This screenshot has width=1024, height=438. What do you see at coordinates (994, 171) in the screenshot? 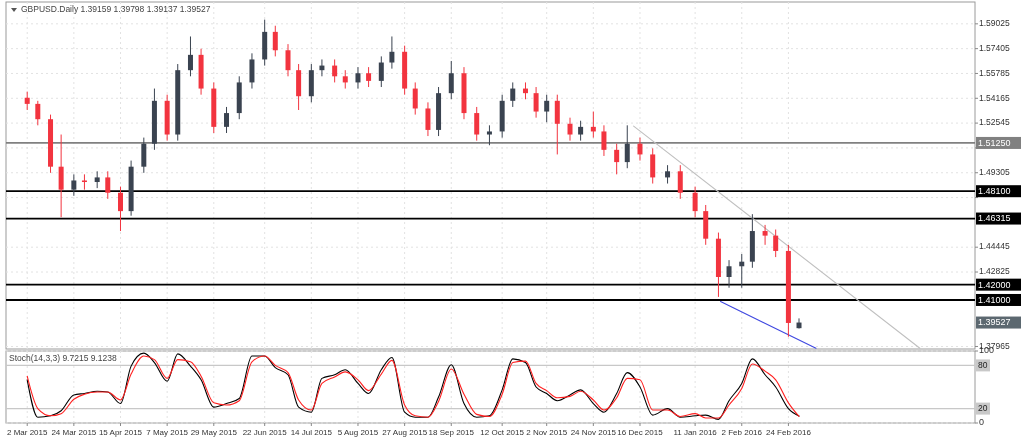
I see `y-tick-label: 1.49305` at bounding box center [994, 171].